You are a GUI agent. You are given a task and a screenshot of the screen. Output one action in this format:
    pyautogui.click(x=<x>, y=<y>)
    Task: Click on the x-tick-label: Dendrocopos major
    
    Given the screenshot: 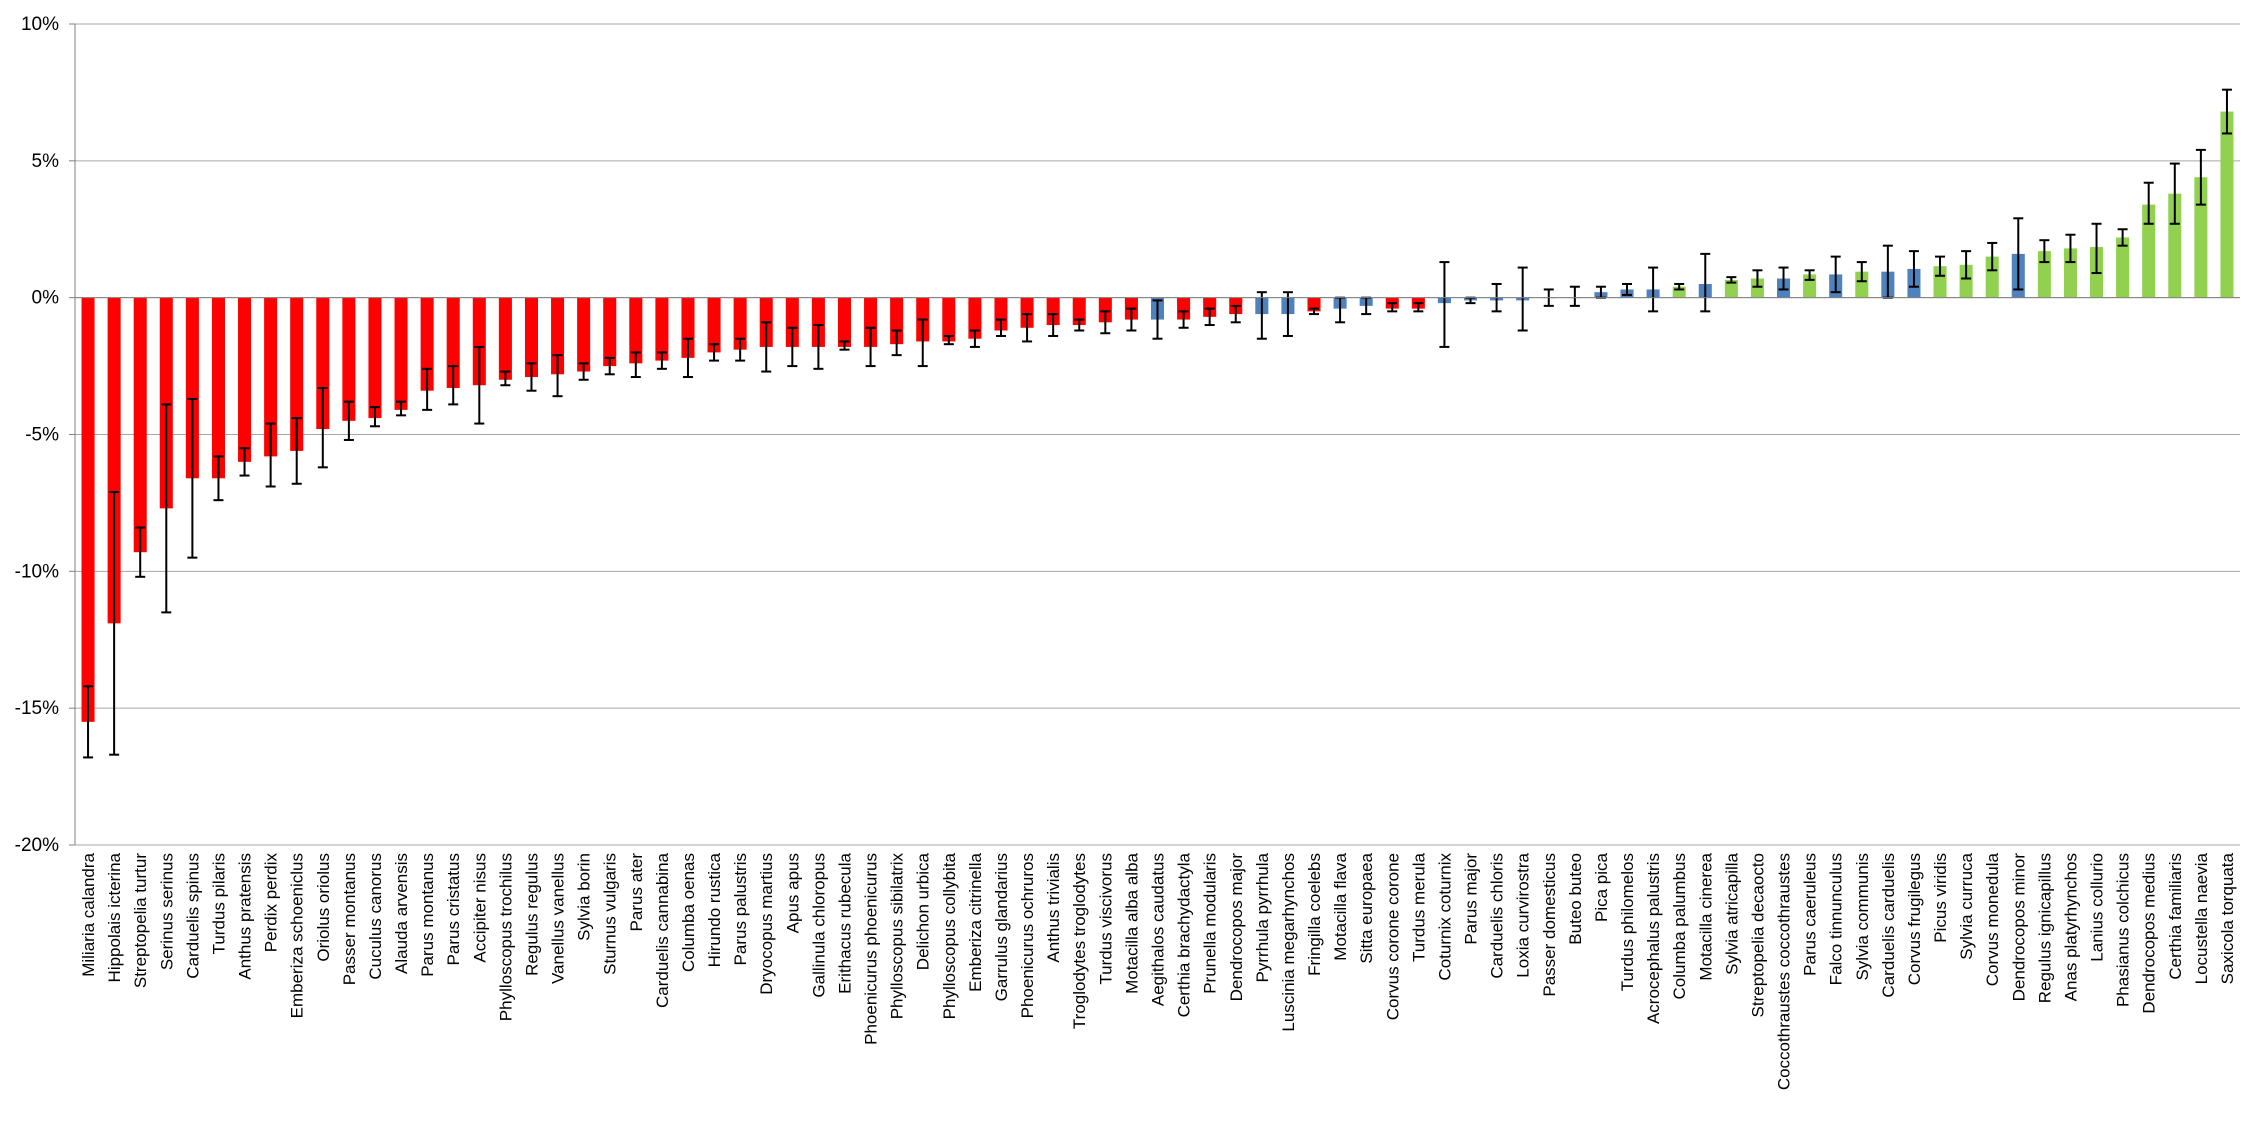 What is the action you would take?
    pyautogui.click(x=1236, y=927)
    